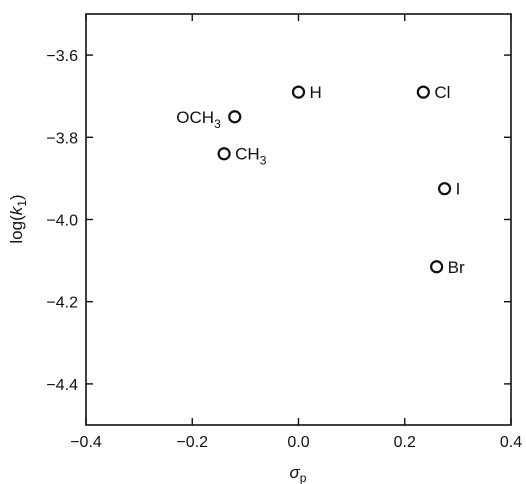 The image size is (526, 484). Describe the element at coordinates (511, 442) in the screenshot. I see `x-tick-label: 0.4` at that location.